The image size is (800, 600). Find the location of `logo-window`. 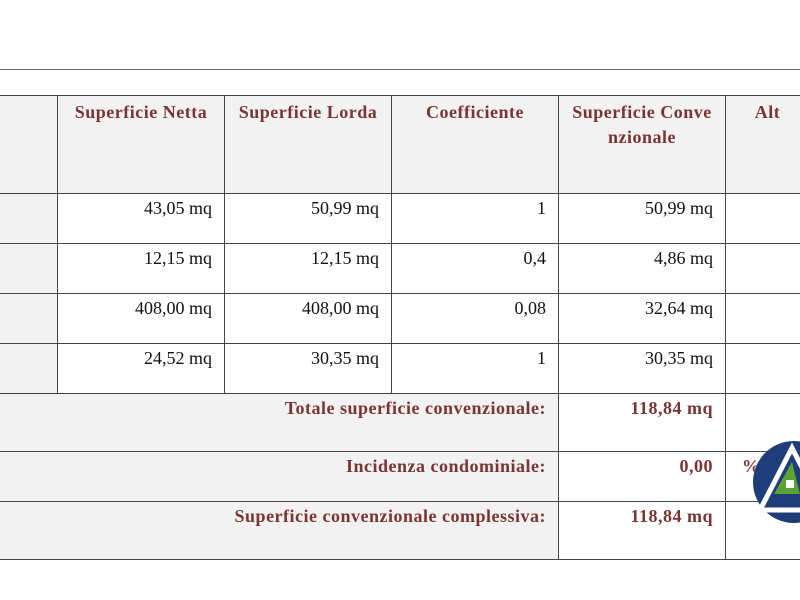

logo-window is located at coordinates (790, 484).